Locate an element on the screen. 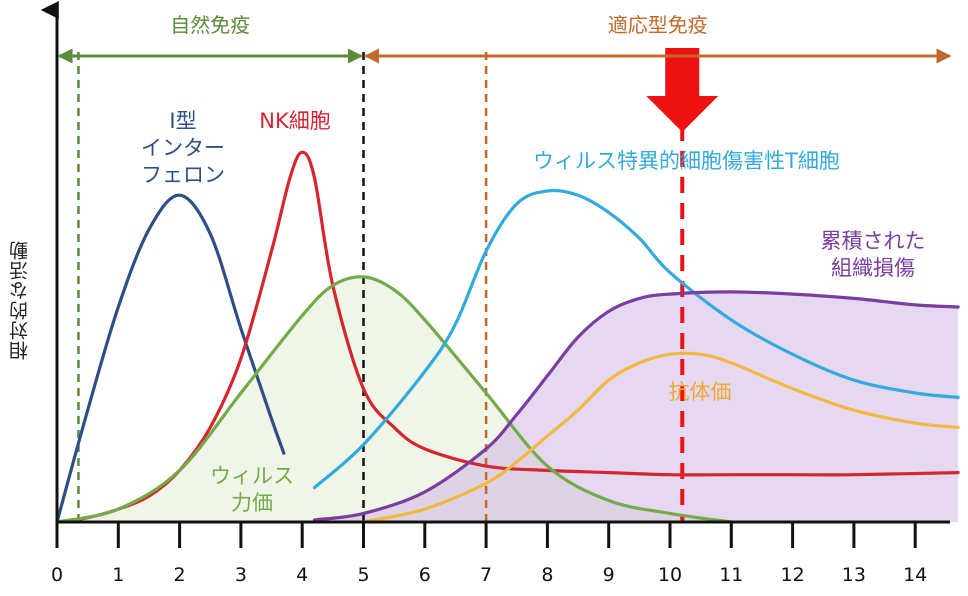  x-tick-label: 13 is located at coordinates (854, 575).